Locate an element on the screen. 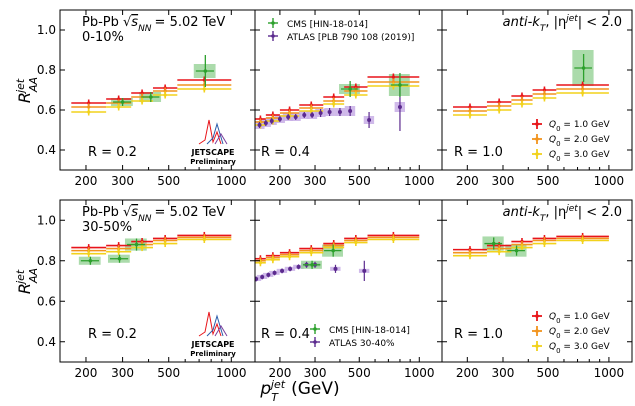 Image resolution: width=635 pixels, height=406 pixels. atlas-legend-label: ATLAS 30-40% is located at coordinates (362, 344).